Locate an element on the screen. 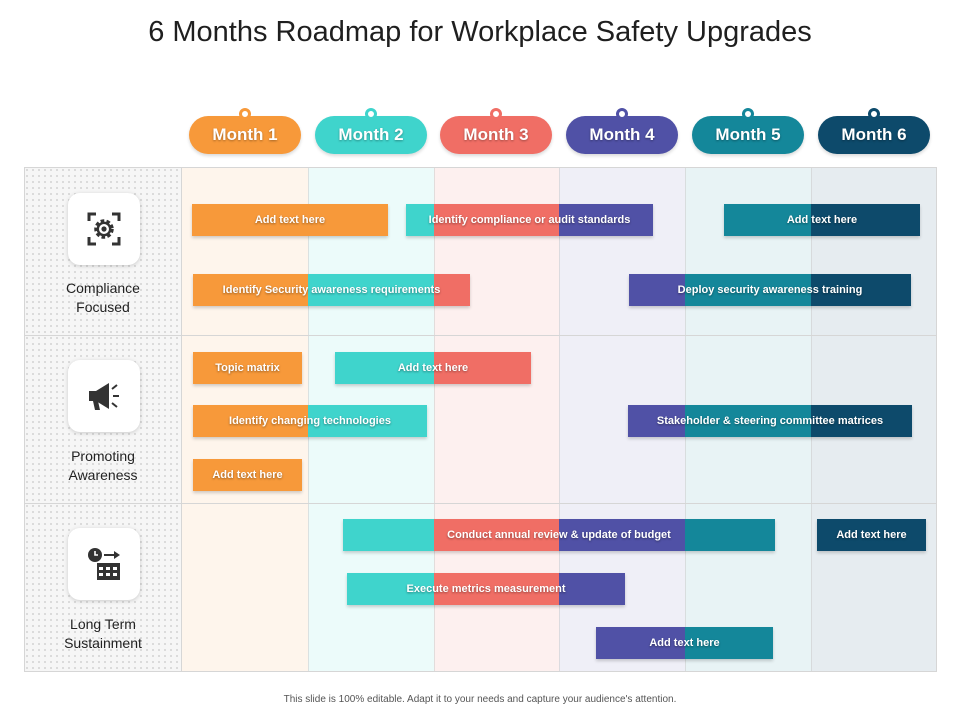 The width and height of the screenshot is (960, 720). task-label: Identify Security awareness requirements is located at coordinates (331, 289).